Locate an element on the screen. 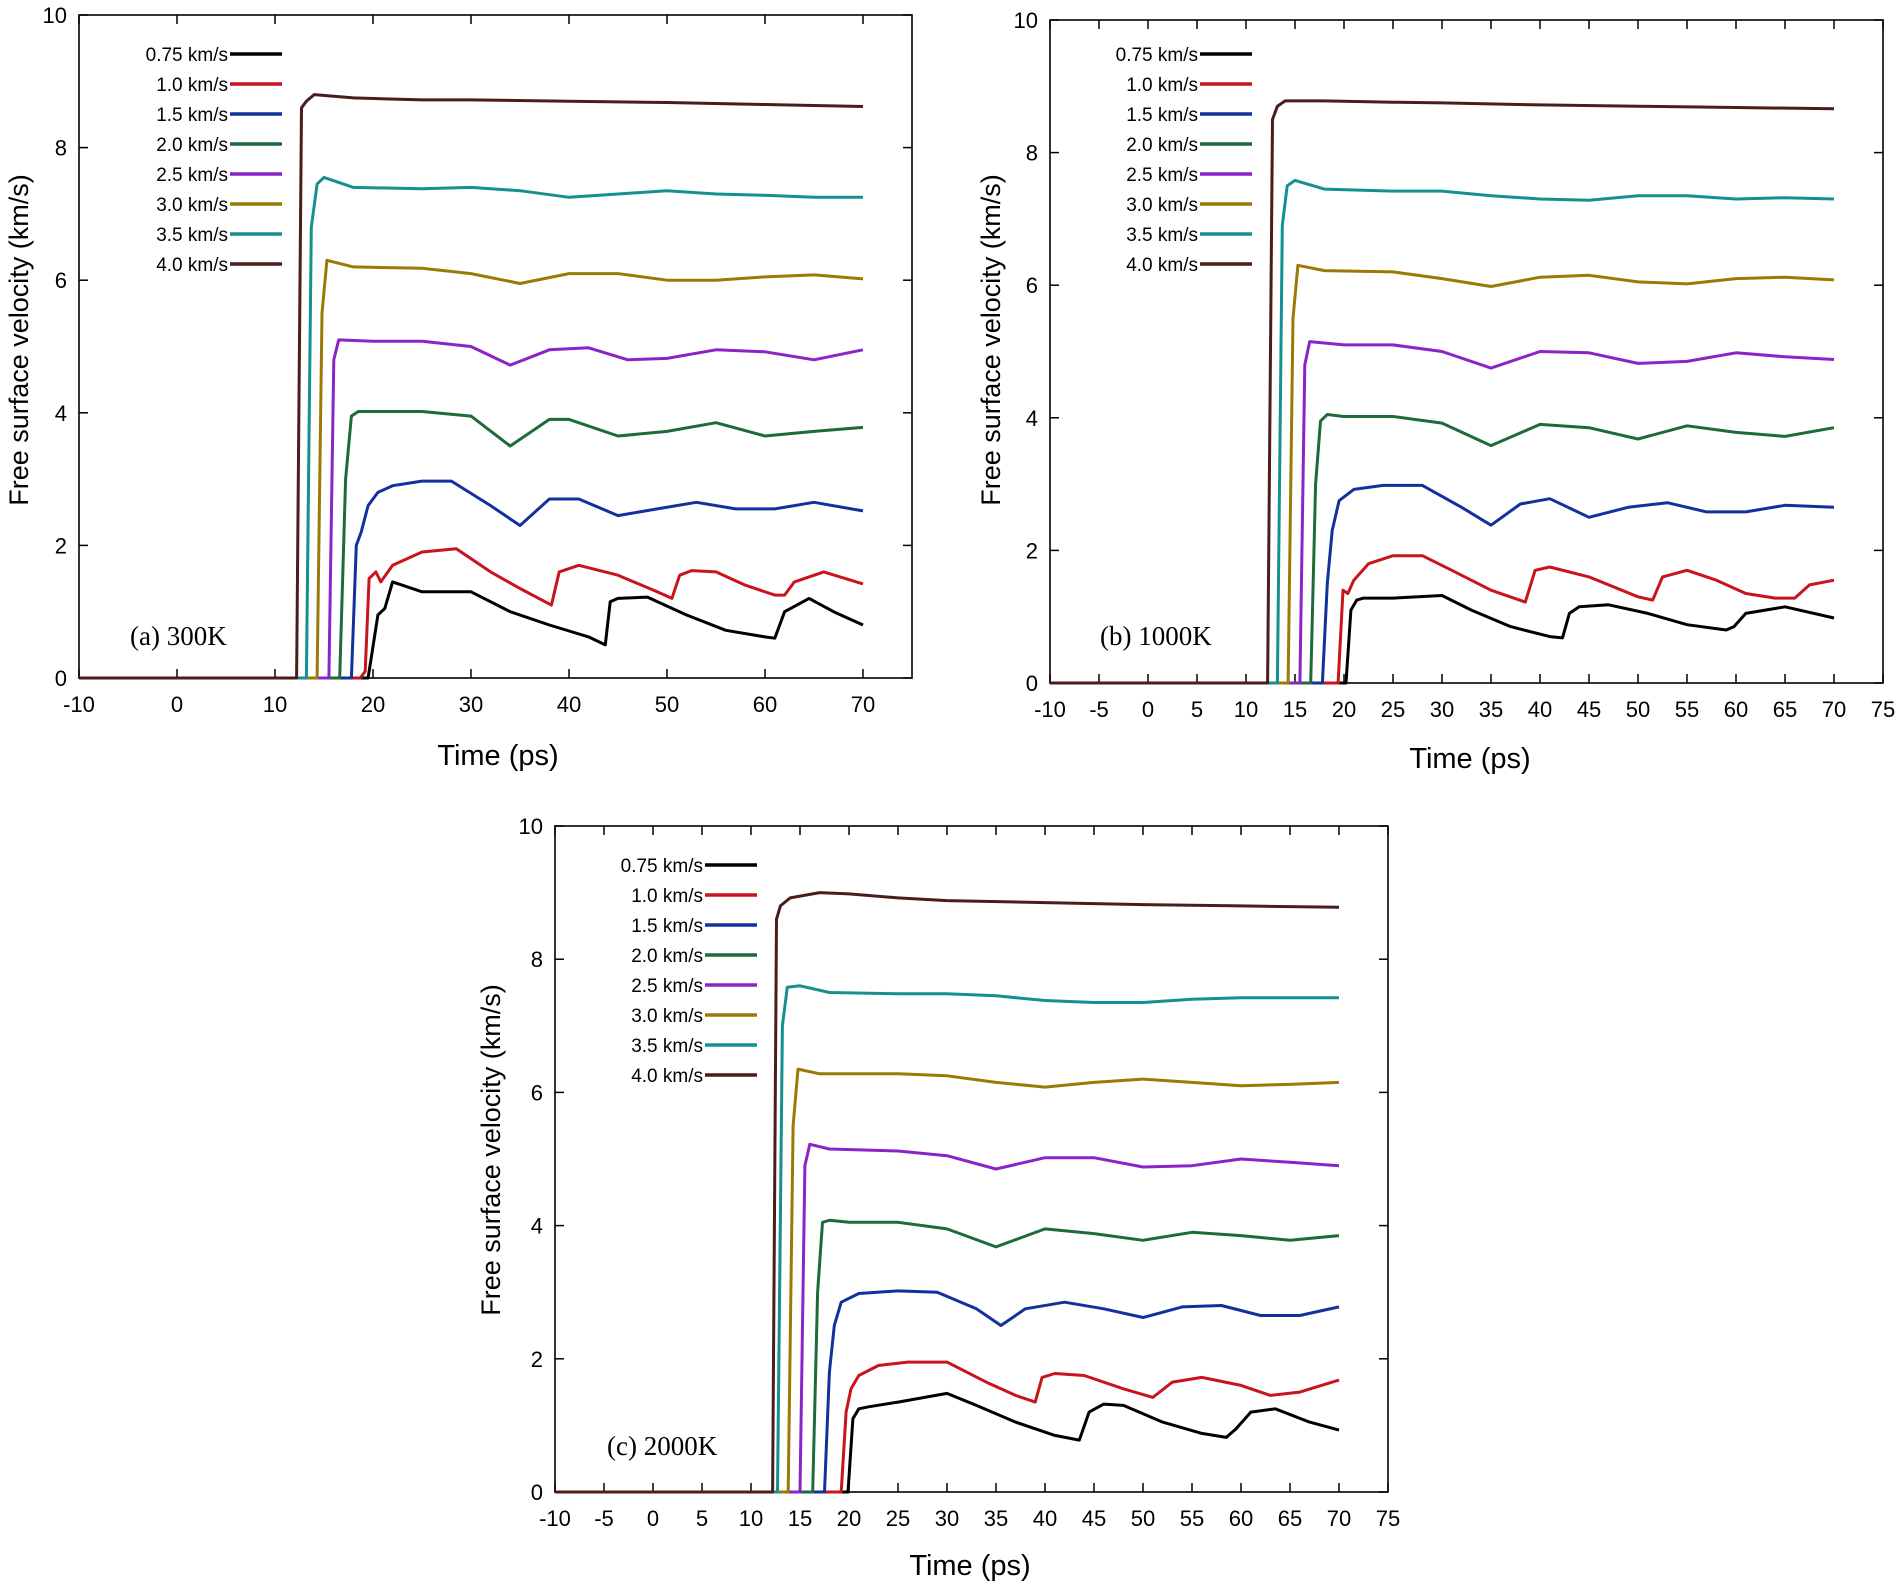  panel-a-legend-label: 2.5 km/s is located at coordinates (192, 175).